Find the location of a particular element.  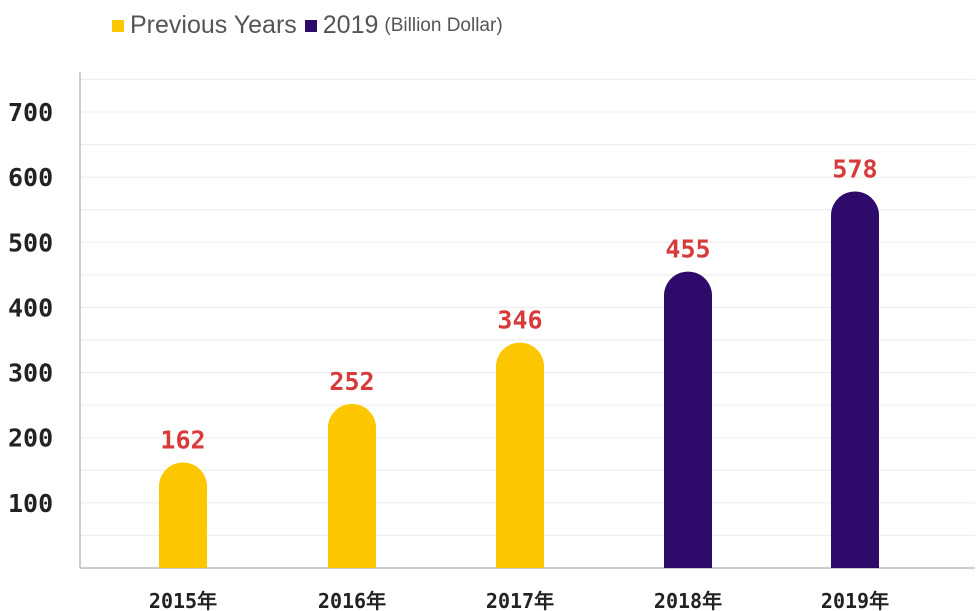

x-tick-label: 2015年 is located at coordinates (183, 600).